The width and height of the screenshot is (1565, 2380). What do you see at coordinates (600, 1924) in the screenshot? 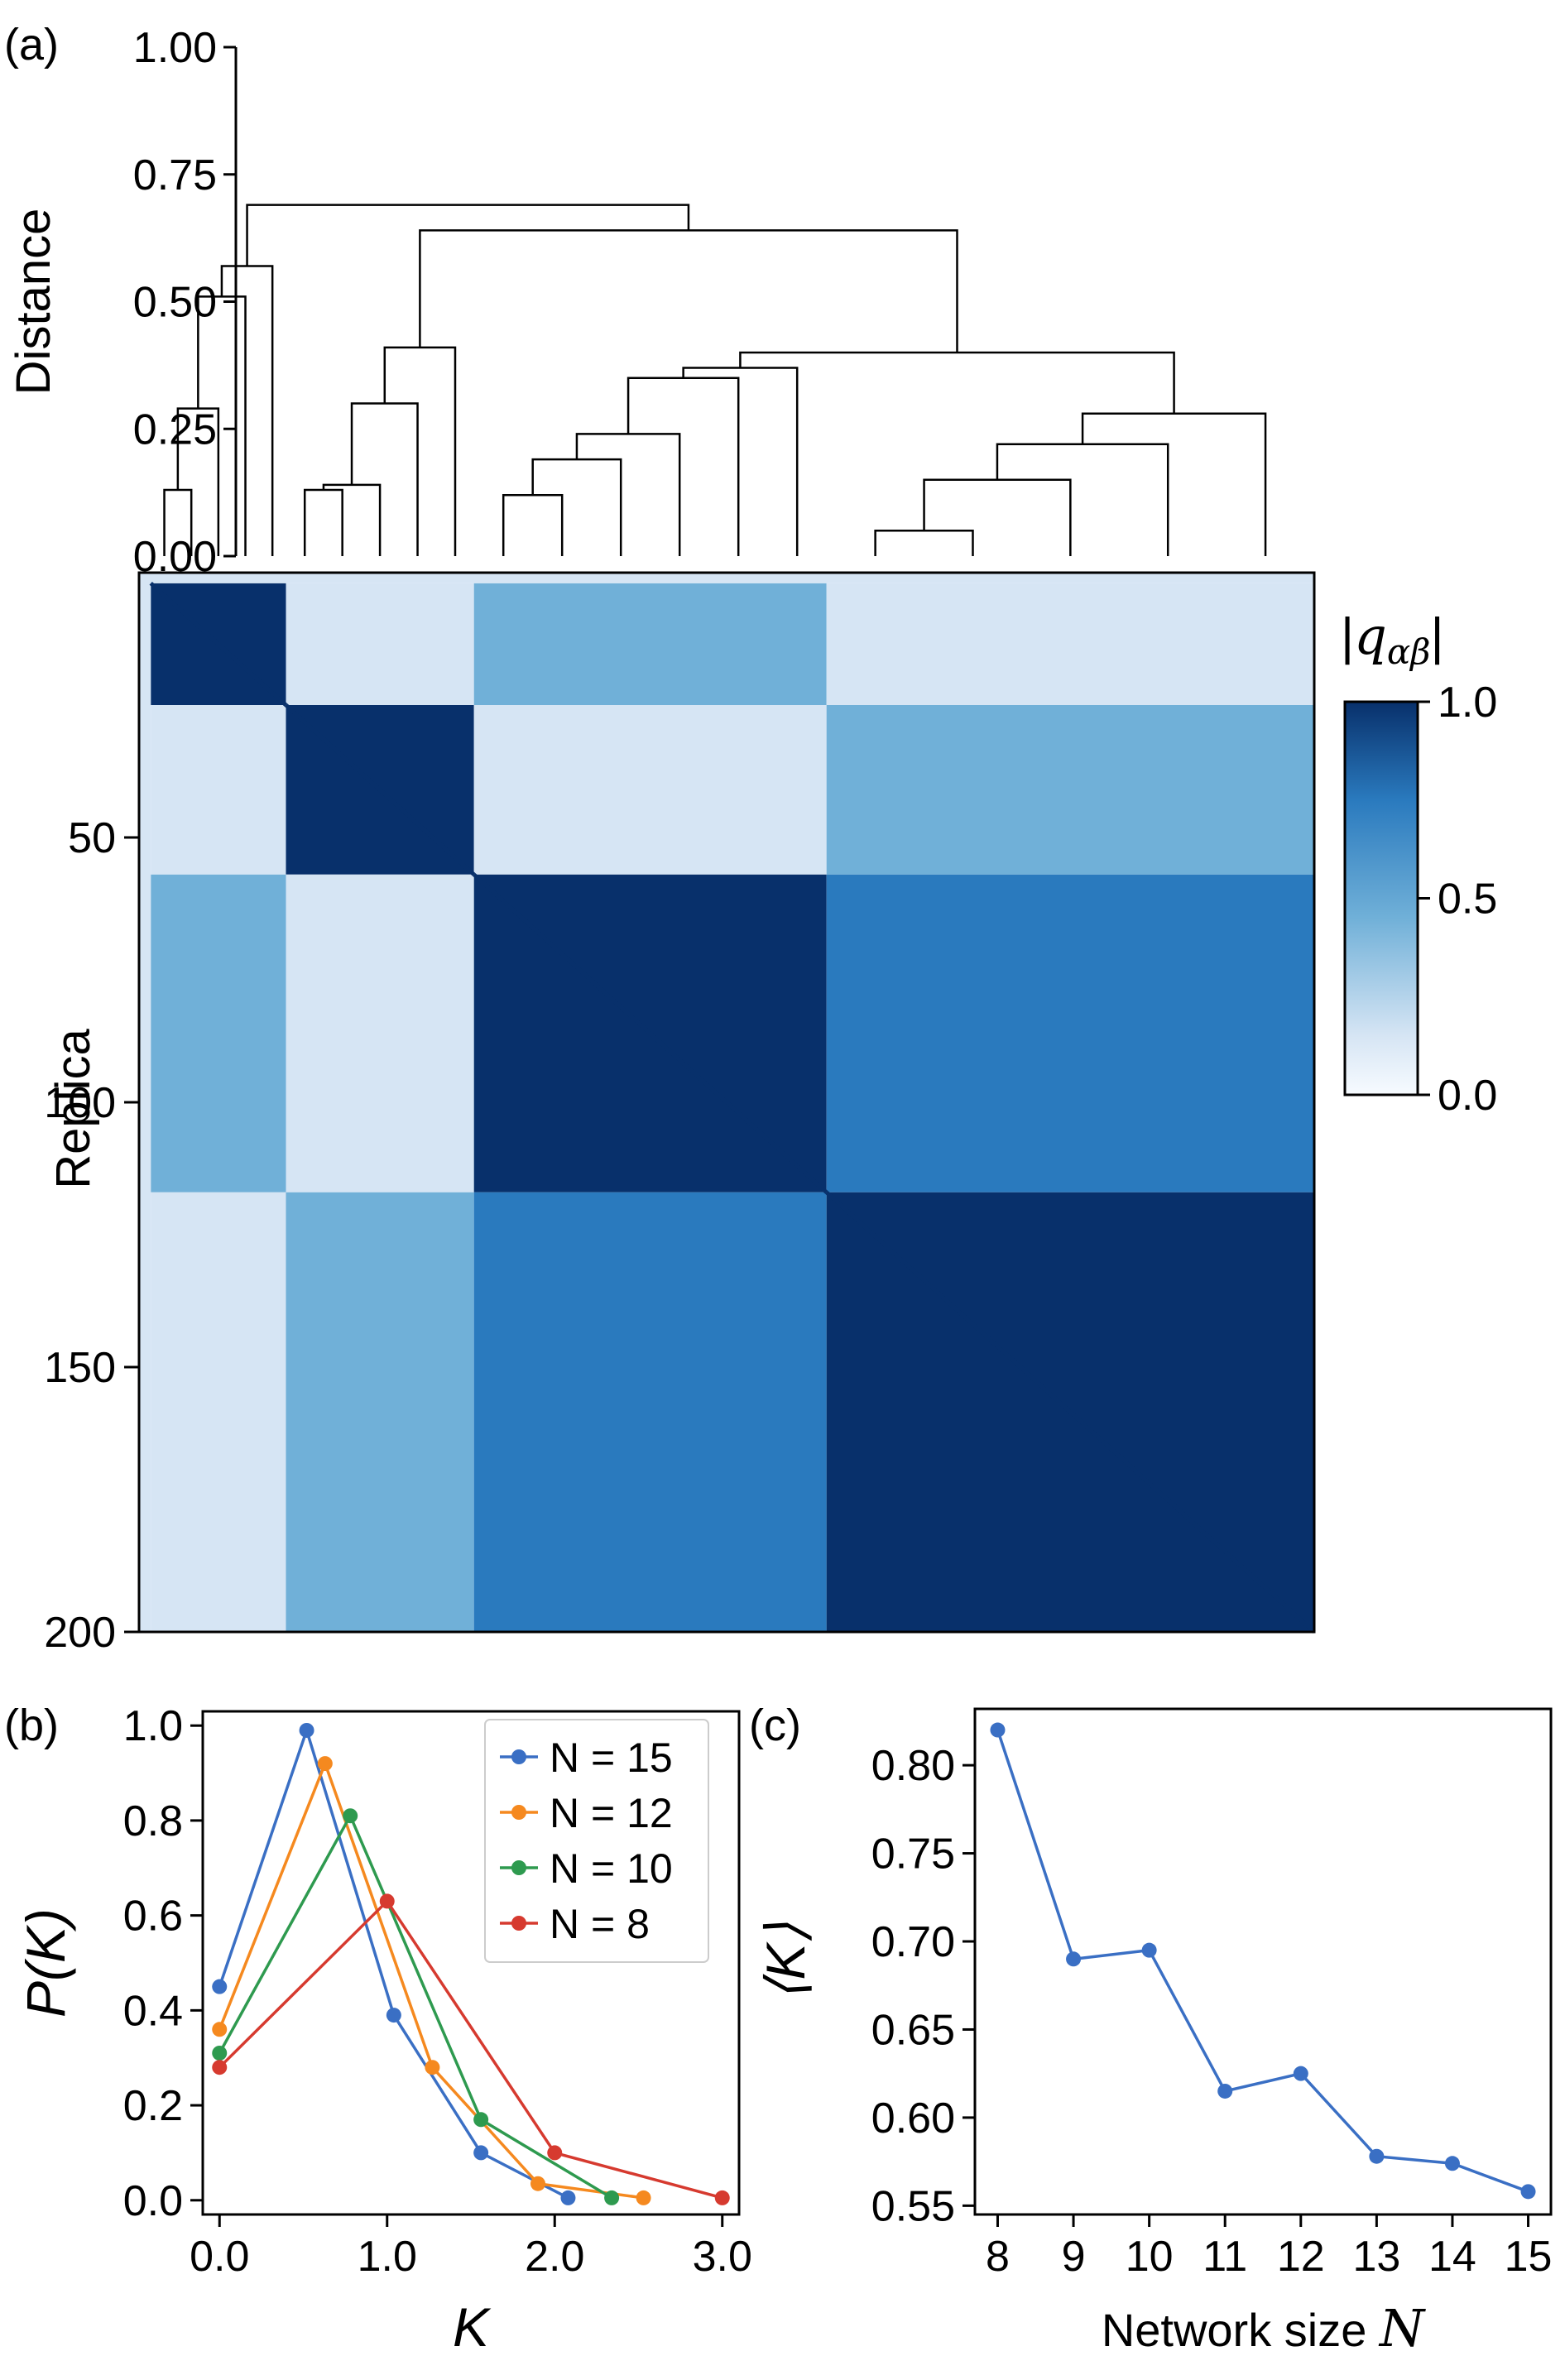
I see `legend-label: N = 8` at bounding box center [600, 1924].